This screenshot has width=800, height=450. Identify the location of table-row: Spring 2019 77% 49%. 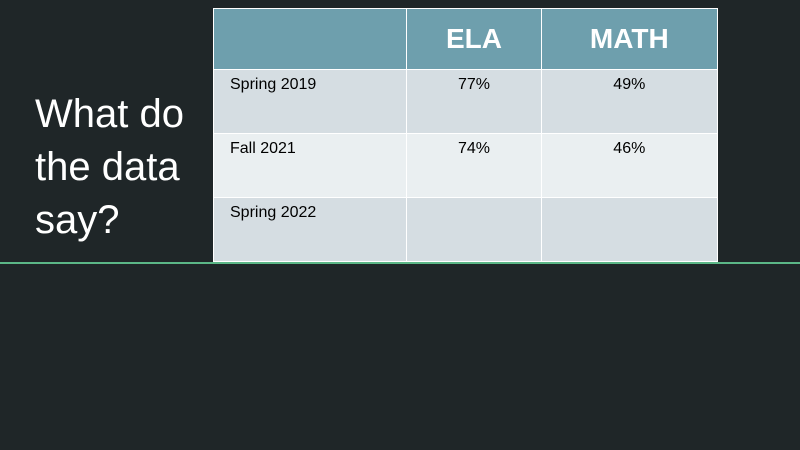
(465, 101).